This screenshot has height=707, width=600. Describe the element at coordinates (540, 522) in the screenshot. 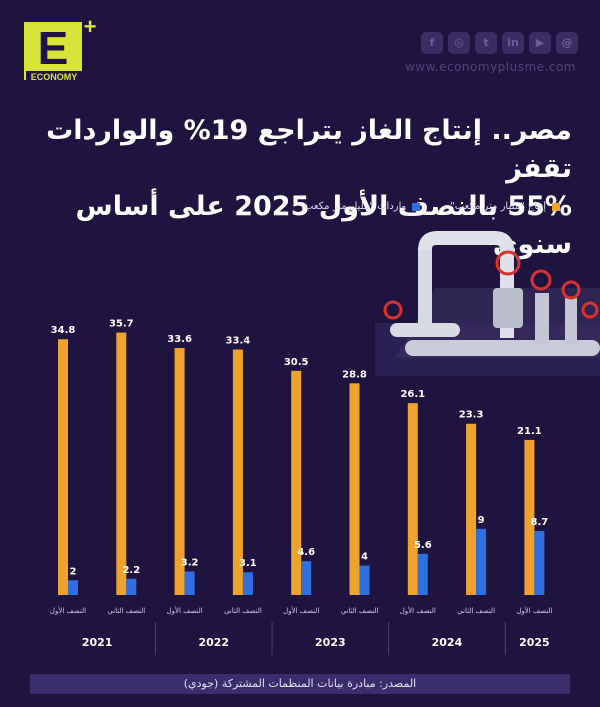

I see `data-label-imports: 8.7` at that location.